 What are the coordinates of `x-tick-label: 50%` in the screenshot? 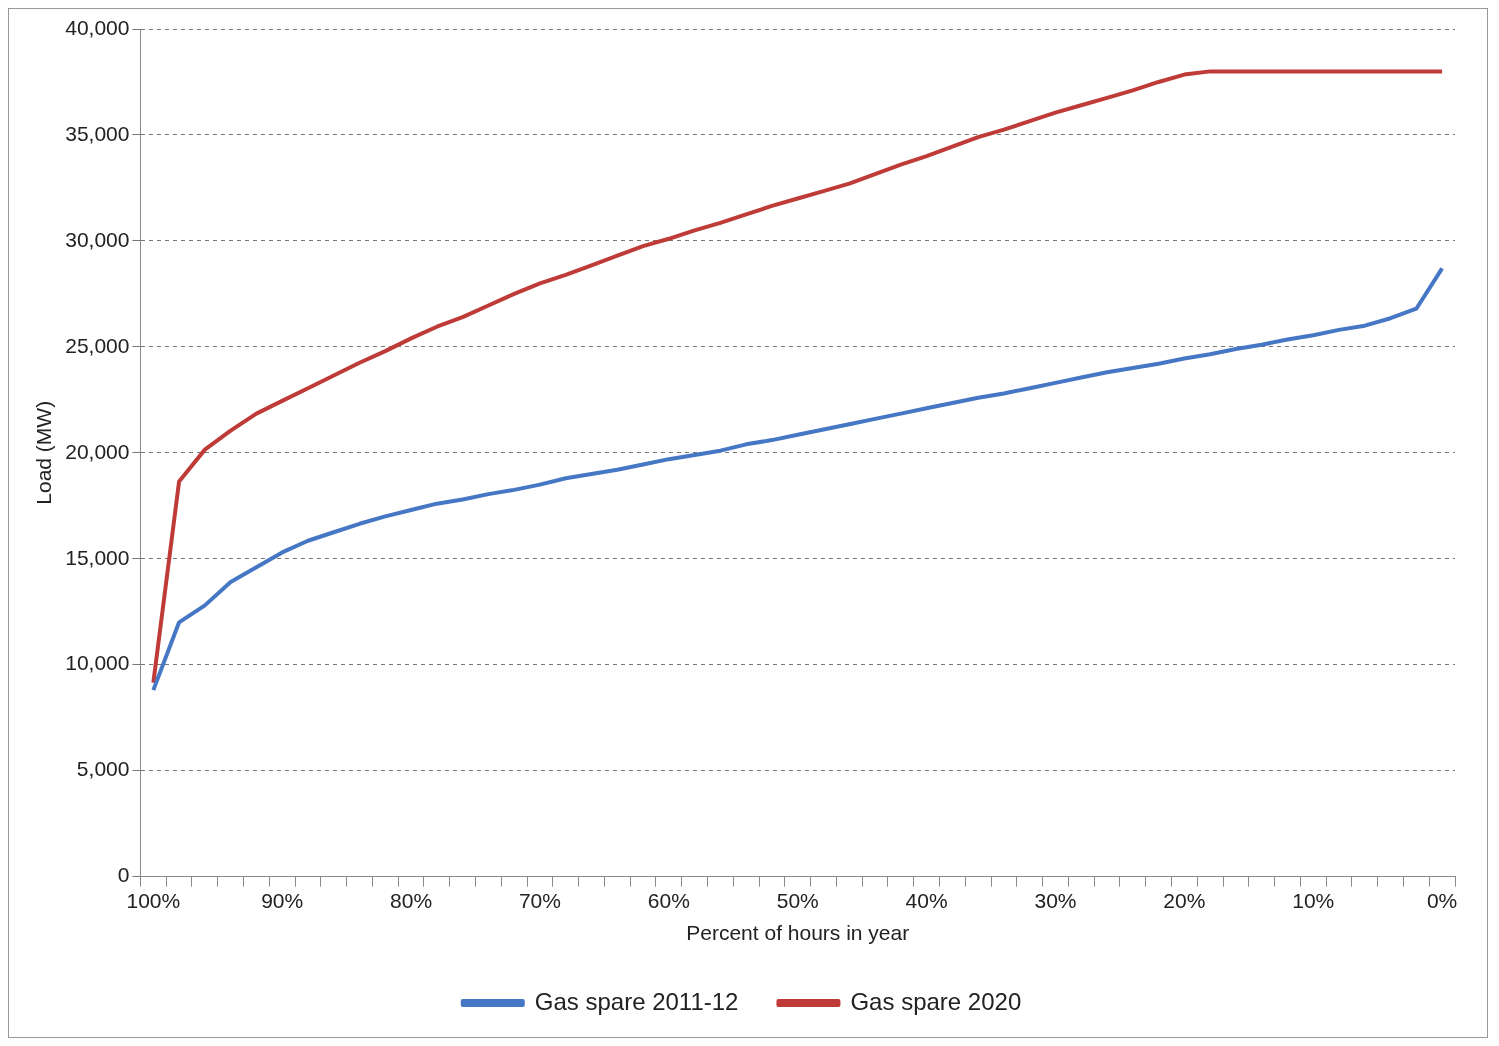 It's located at (797, 900).